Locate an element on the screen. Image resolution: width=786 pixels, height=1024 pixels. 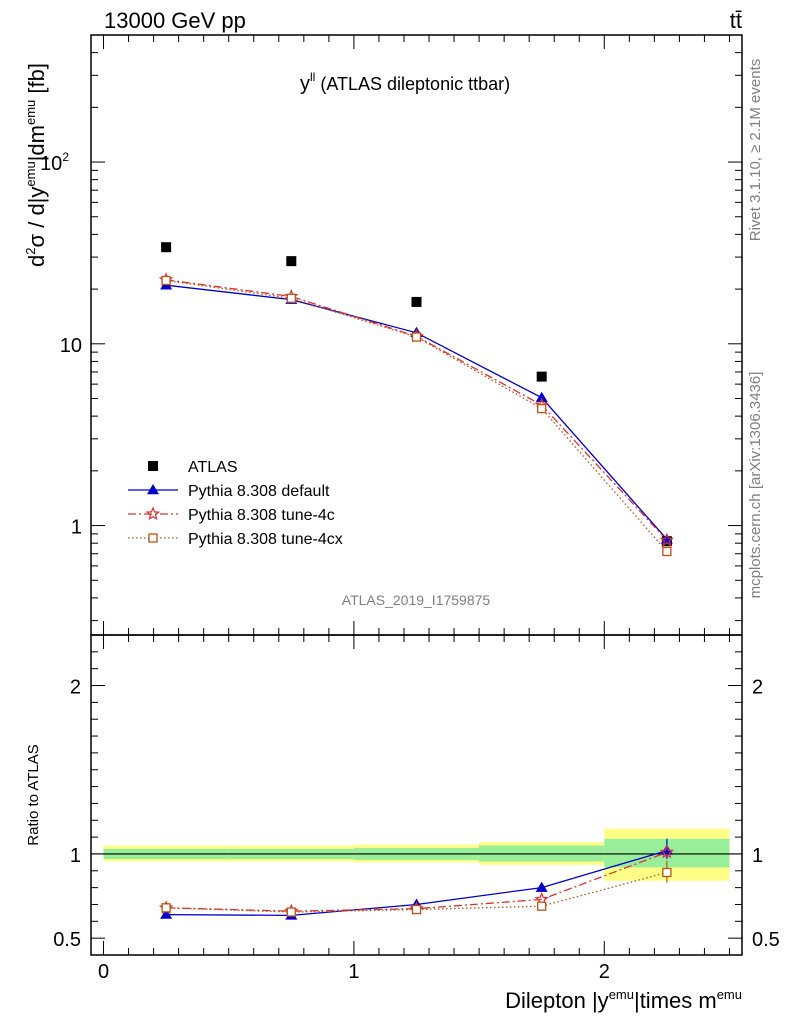
main-ylabel: d2σ / d|yemu|dmemu [fb] is located at coordinates (36, 165).